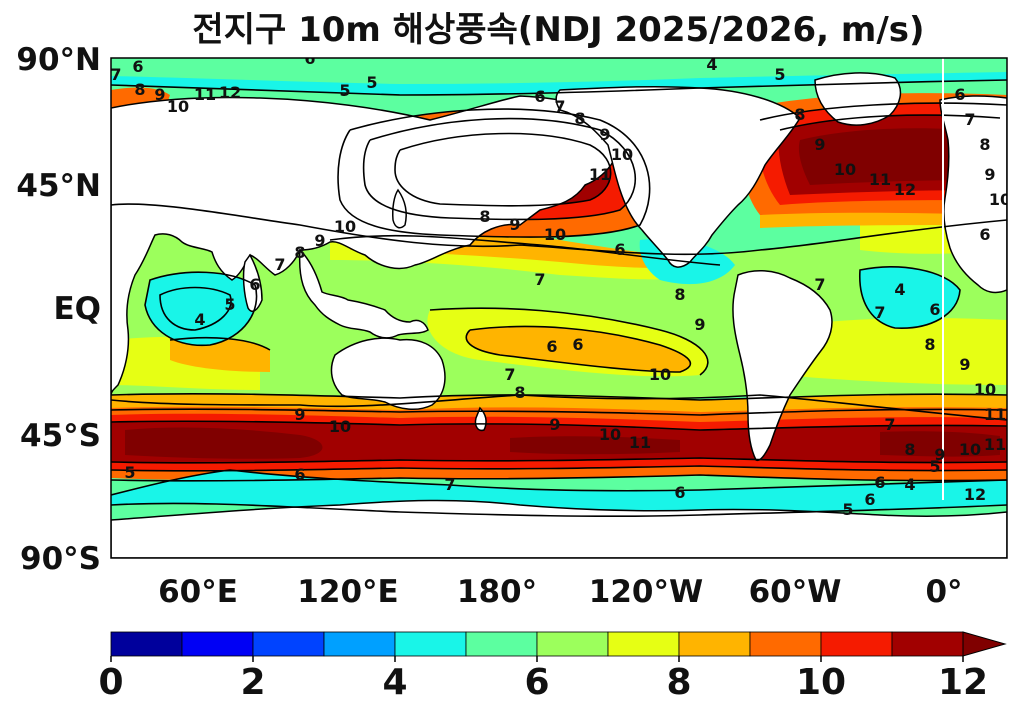 Image resolution: width=1017 pixels, height=715 pixels. I want to click on colorbar, so click(558, 646).